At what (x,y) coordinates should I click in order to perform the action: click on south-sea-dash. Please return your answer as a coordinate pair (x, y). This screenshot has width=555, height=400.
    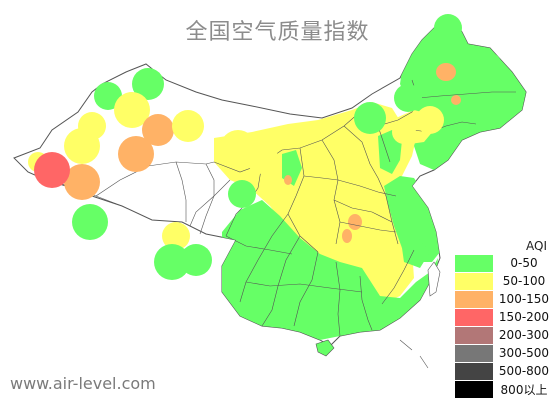
    Looking at the image, I should click on (414, 354).